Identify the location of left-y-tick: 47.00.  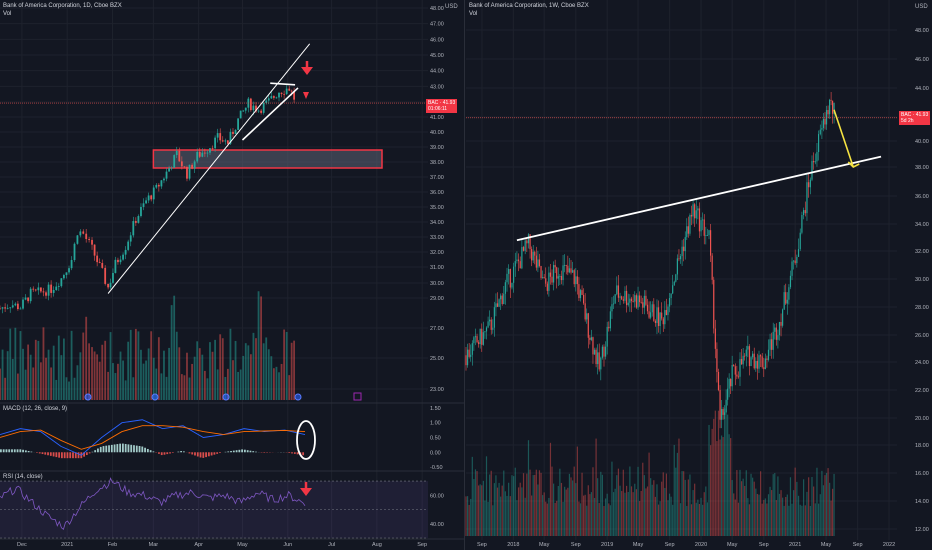
(437, 25).